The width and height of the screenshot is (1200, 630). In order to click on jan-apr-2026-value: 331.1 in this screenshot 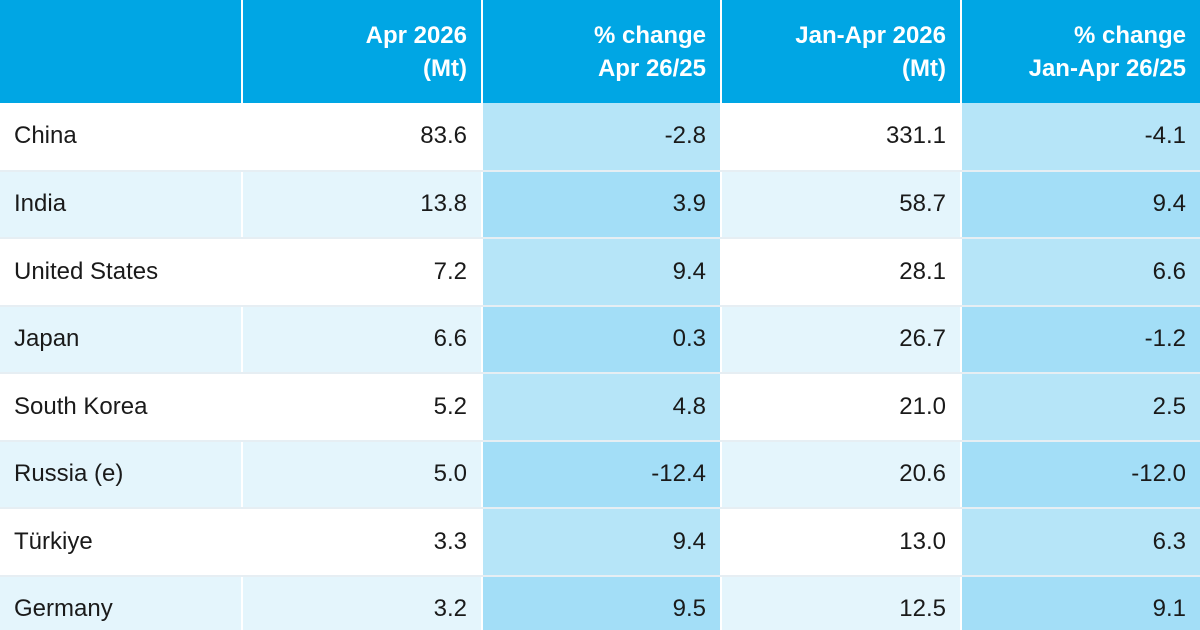, I will do `click(841, 137)`.